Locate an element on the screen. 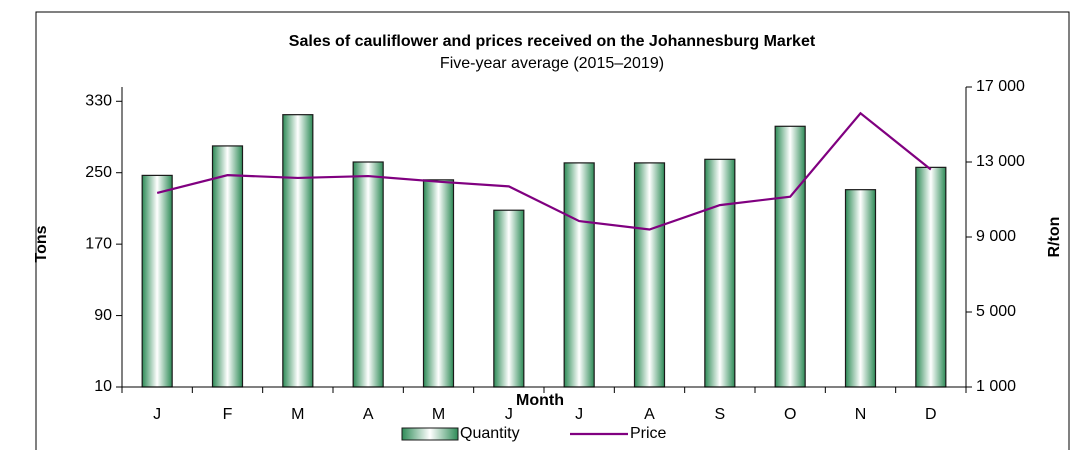 This screenshot has width=1074, height=450. y-tick-label: 330 is located at coordinates (98, 101).